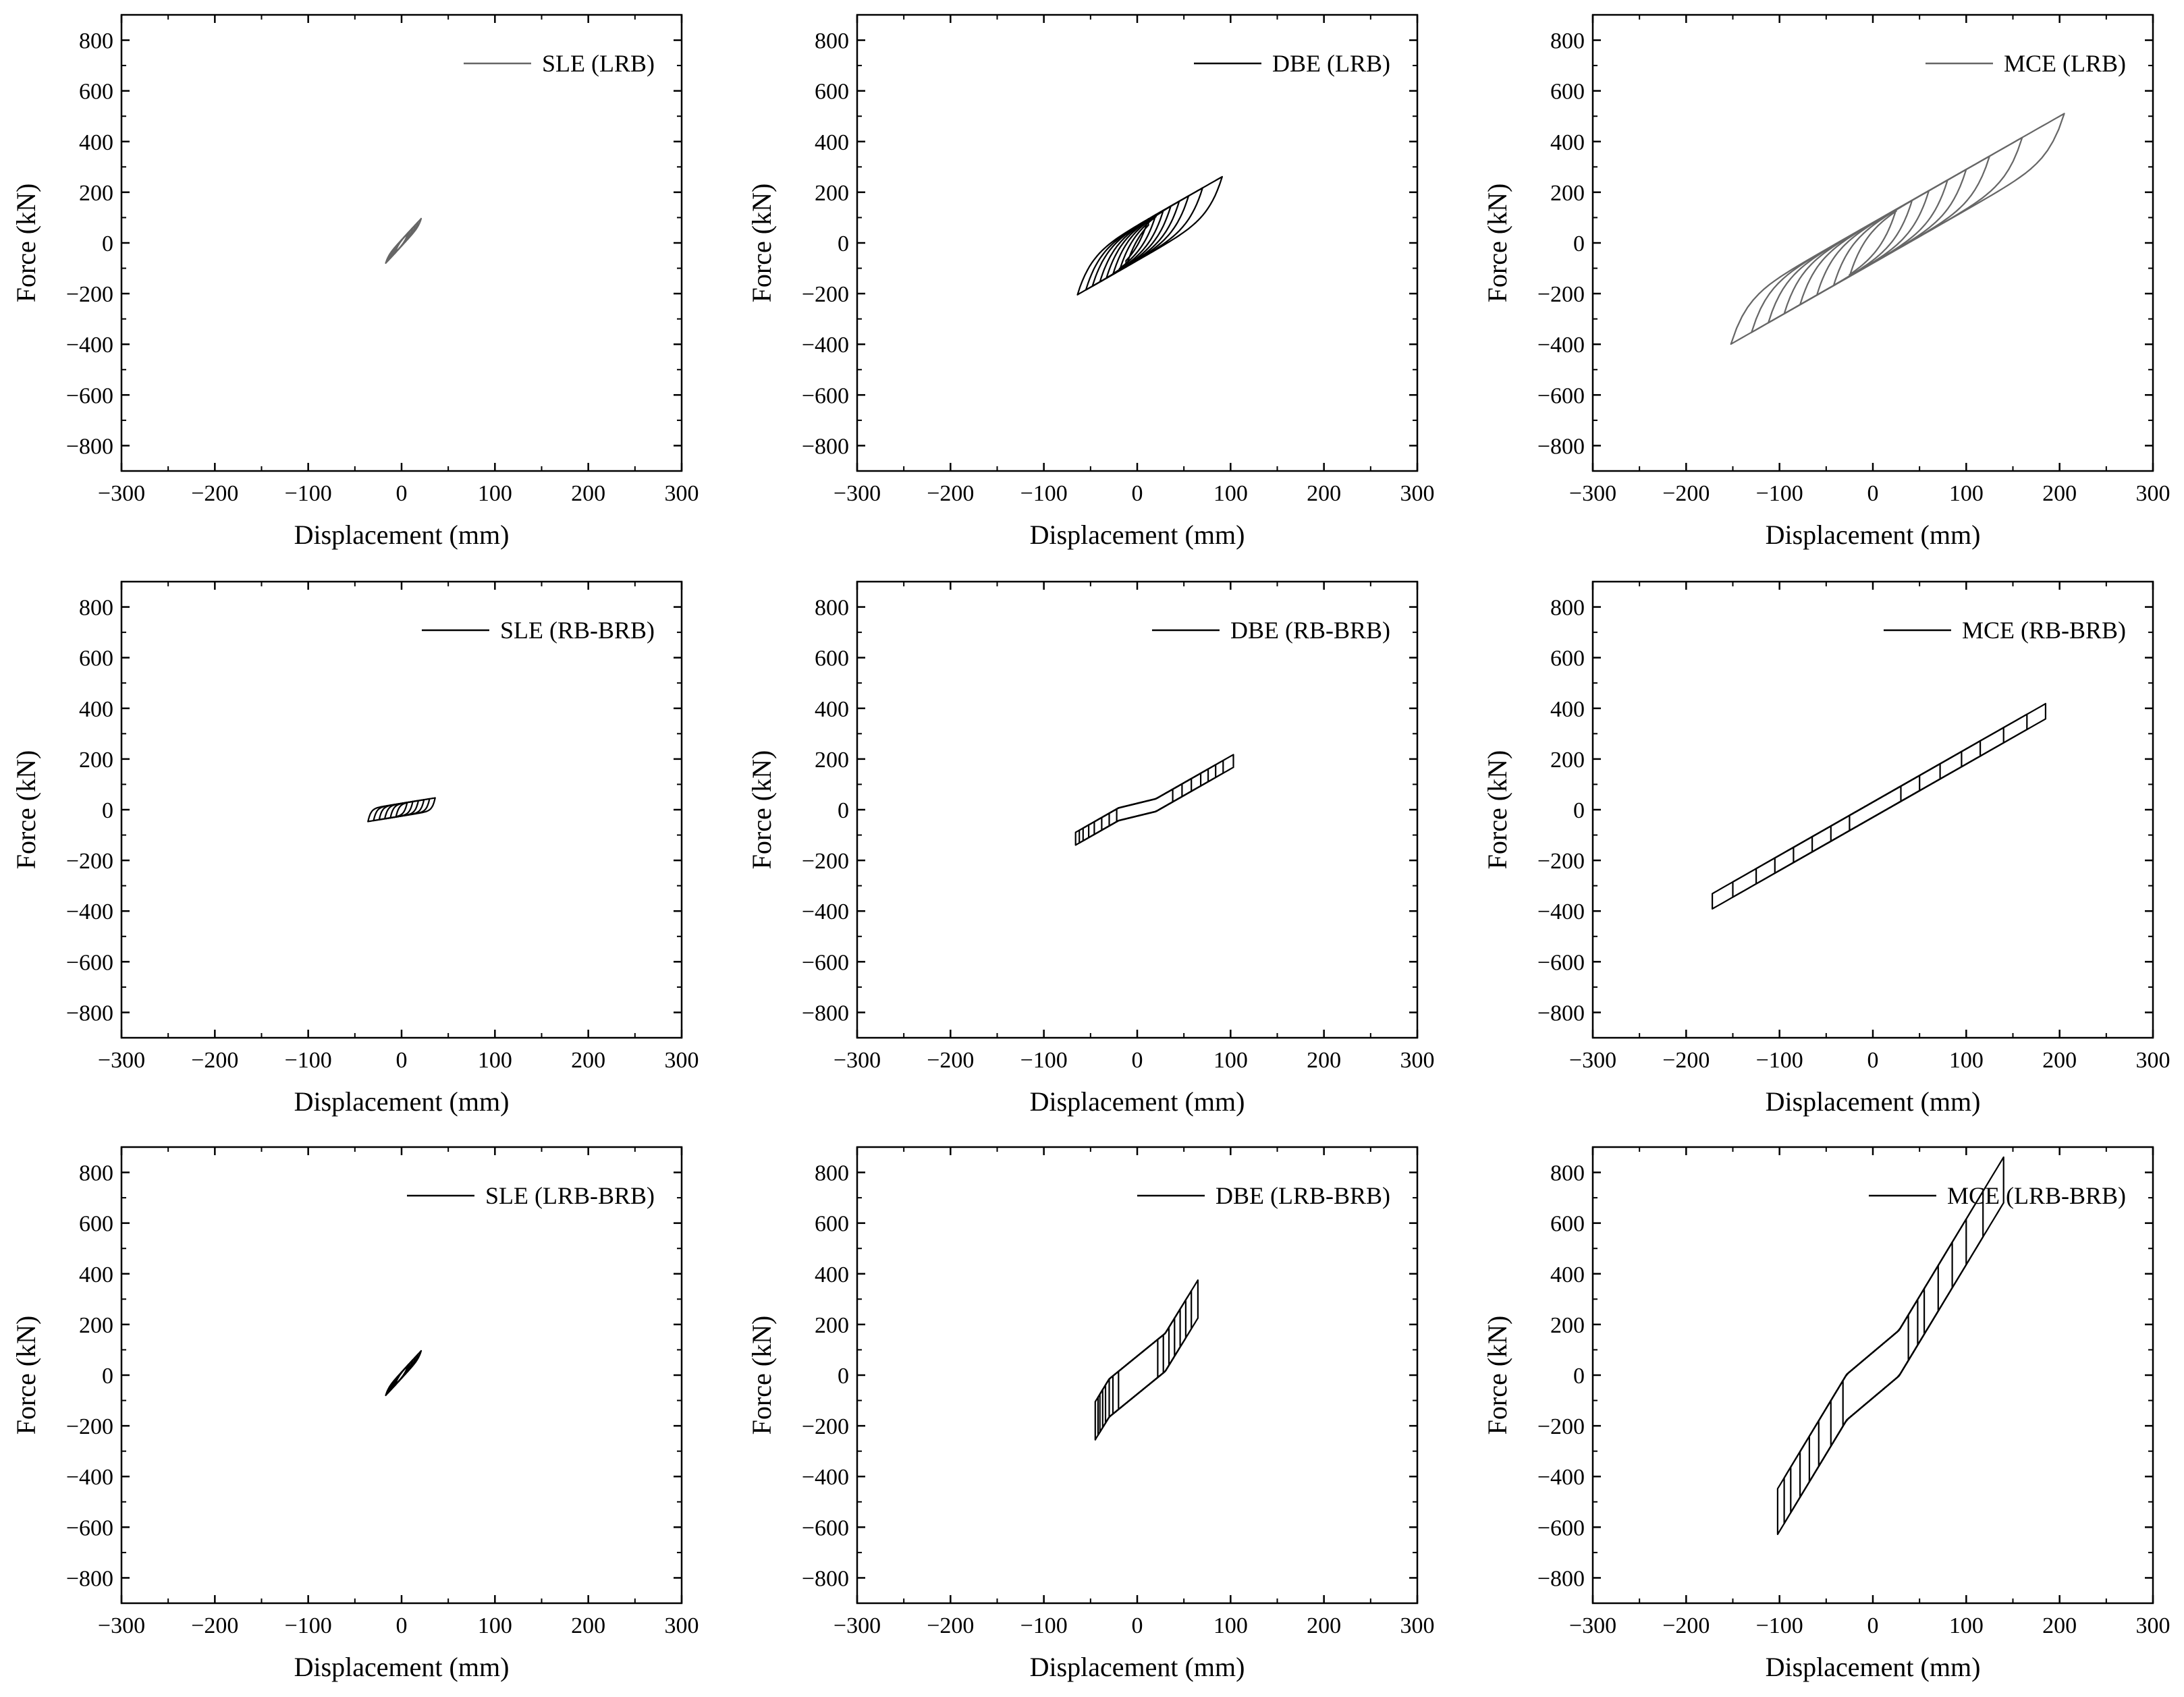  I want to click on series-dbe-rb-brb, so click(1154, 800).